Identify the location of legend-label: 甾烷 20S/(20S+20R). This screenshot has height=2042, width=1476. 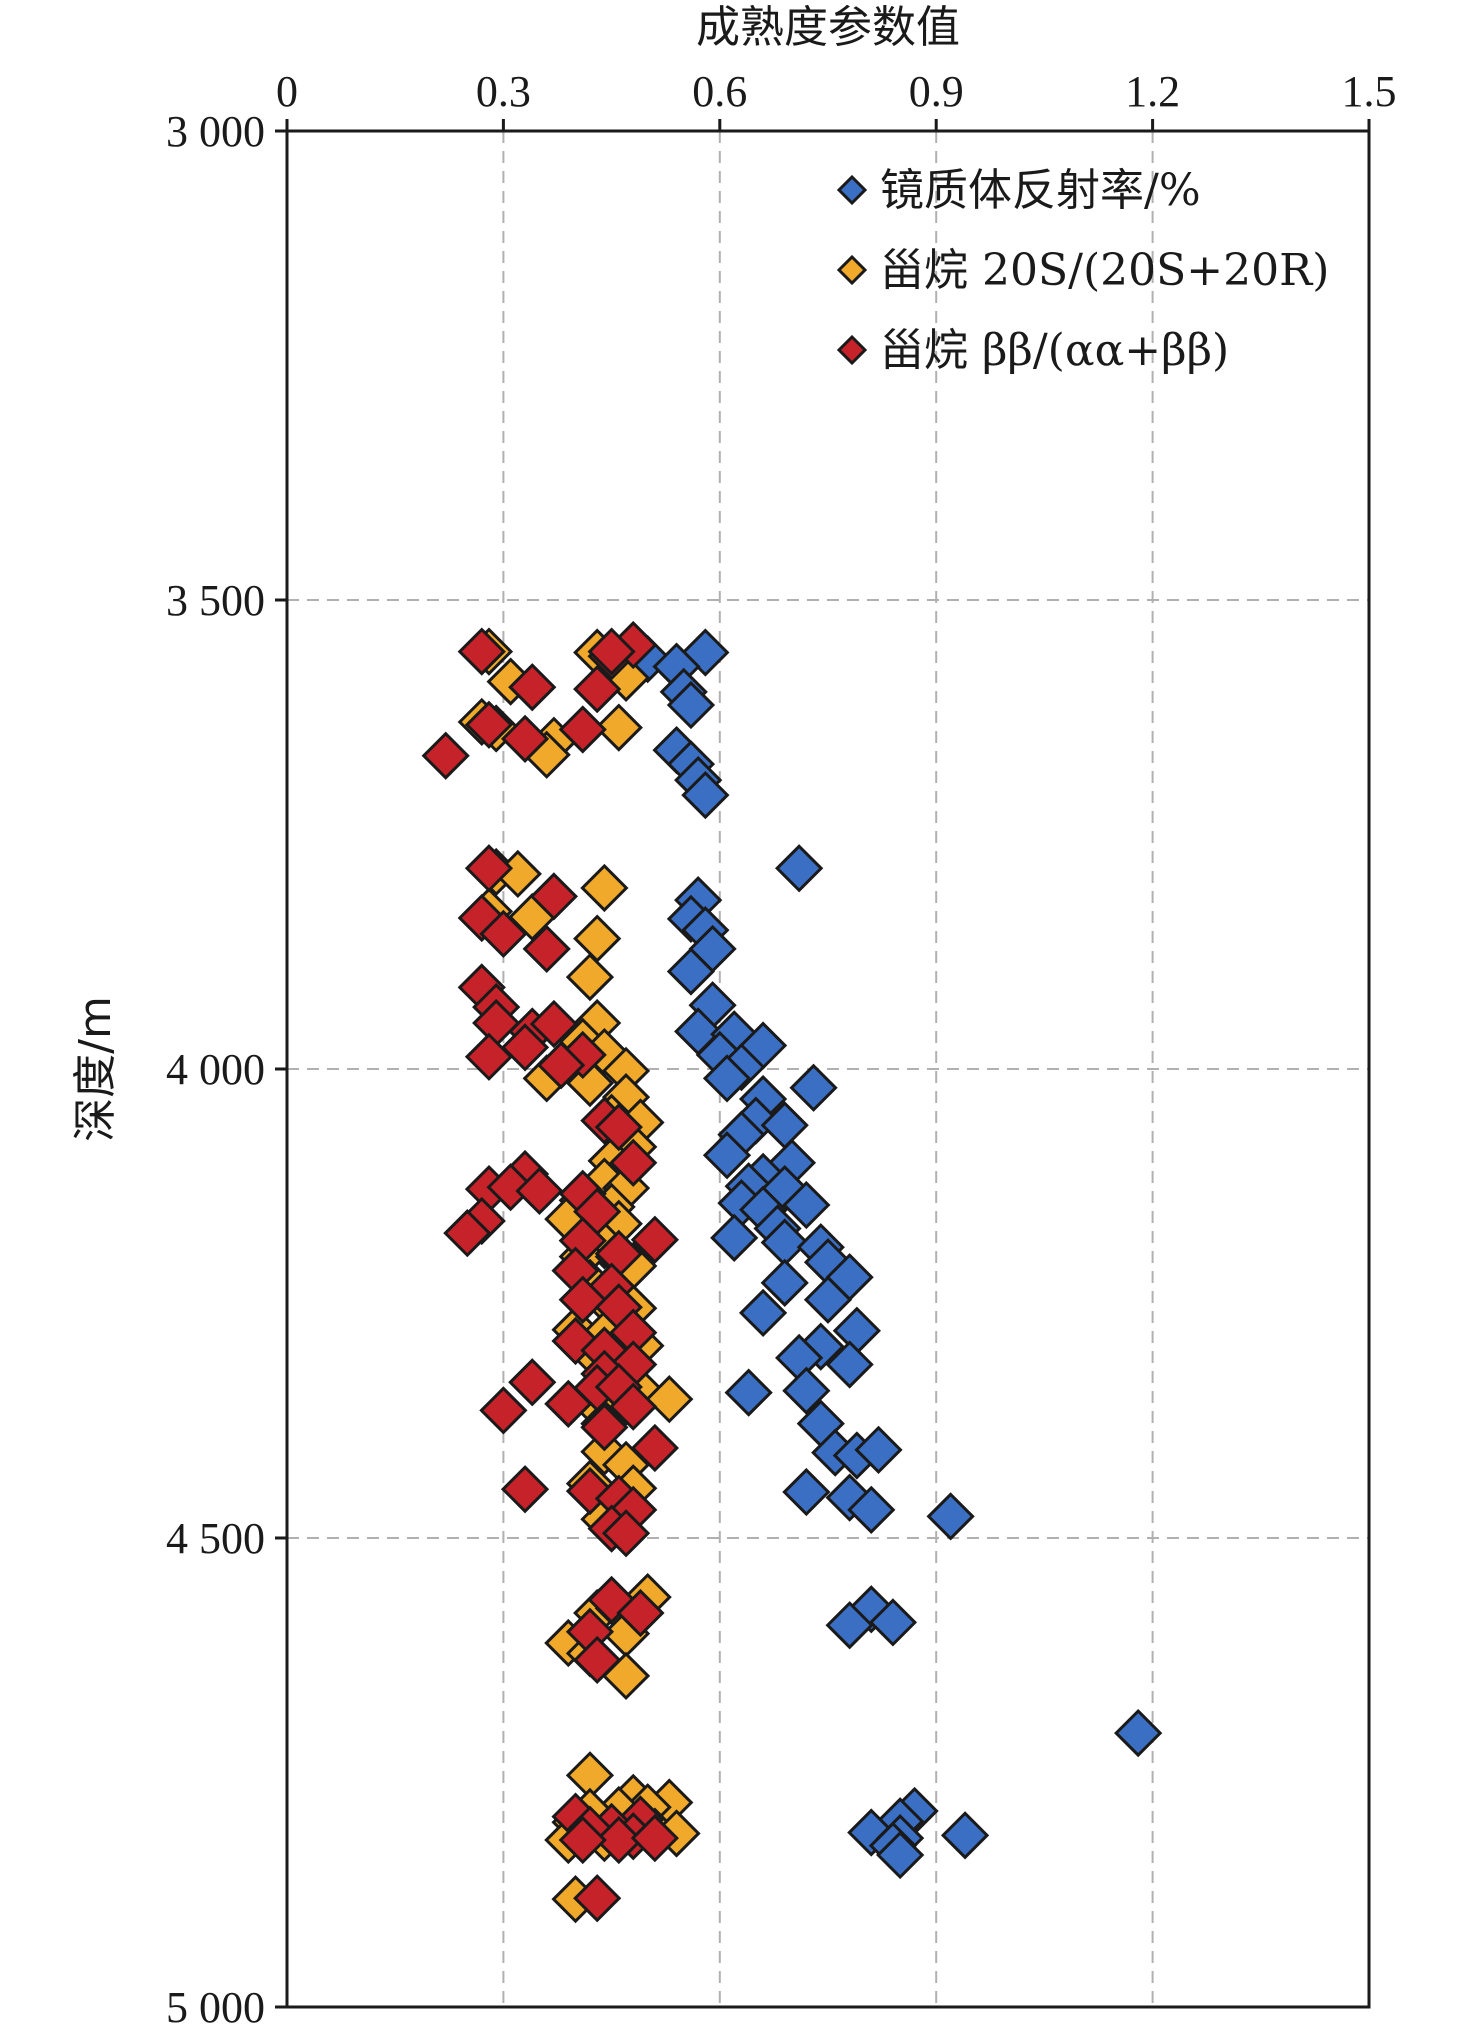
(1104, 270).